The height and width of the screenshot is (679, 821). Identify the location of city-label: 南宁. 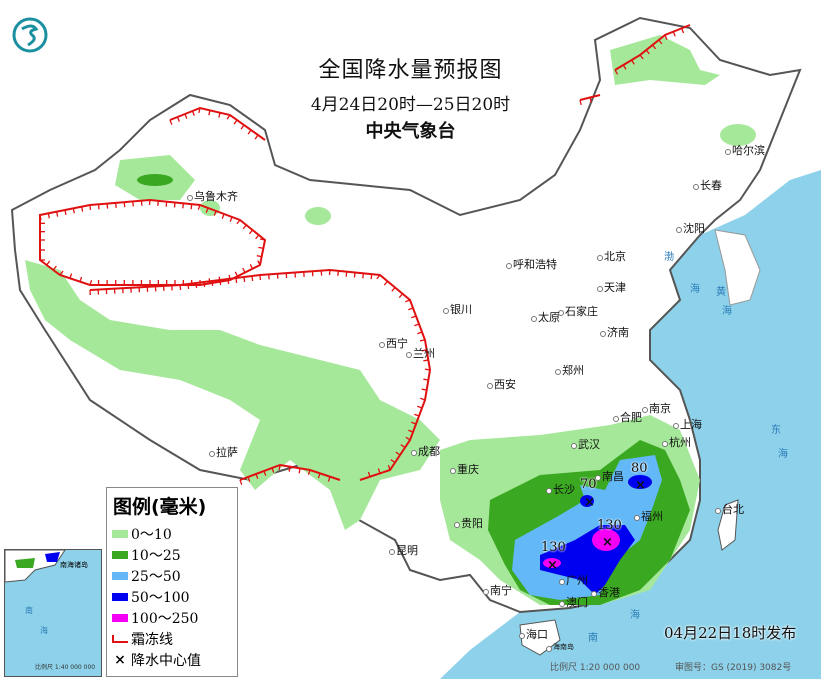
(497, 590).